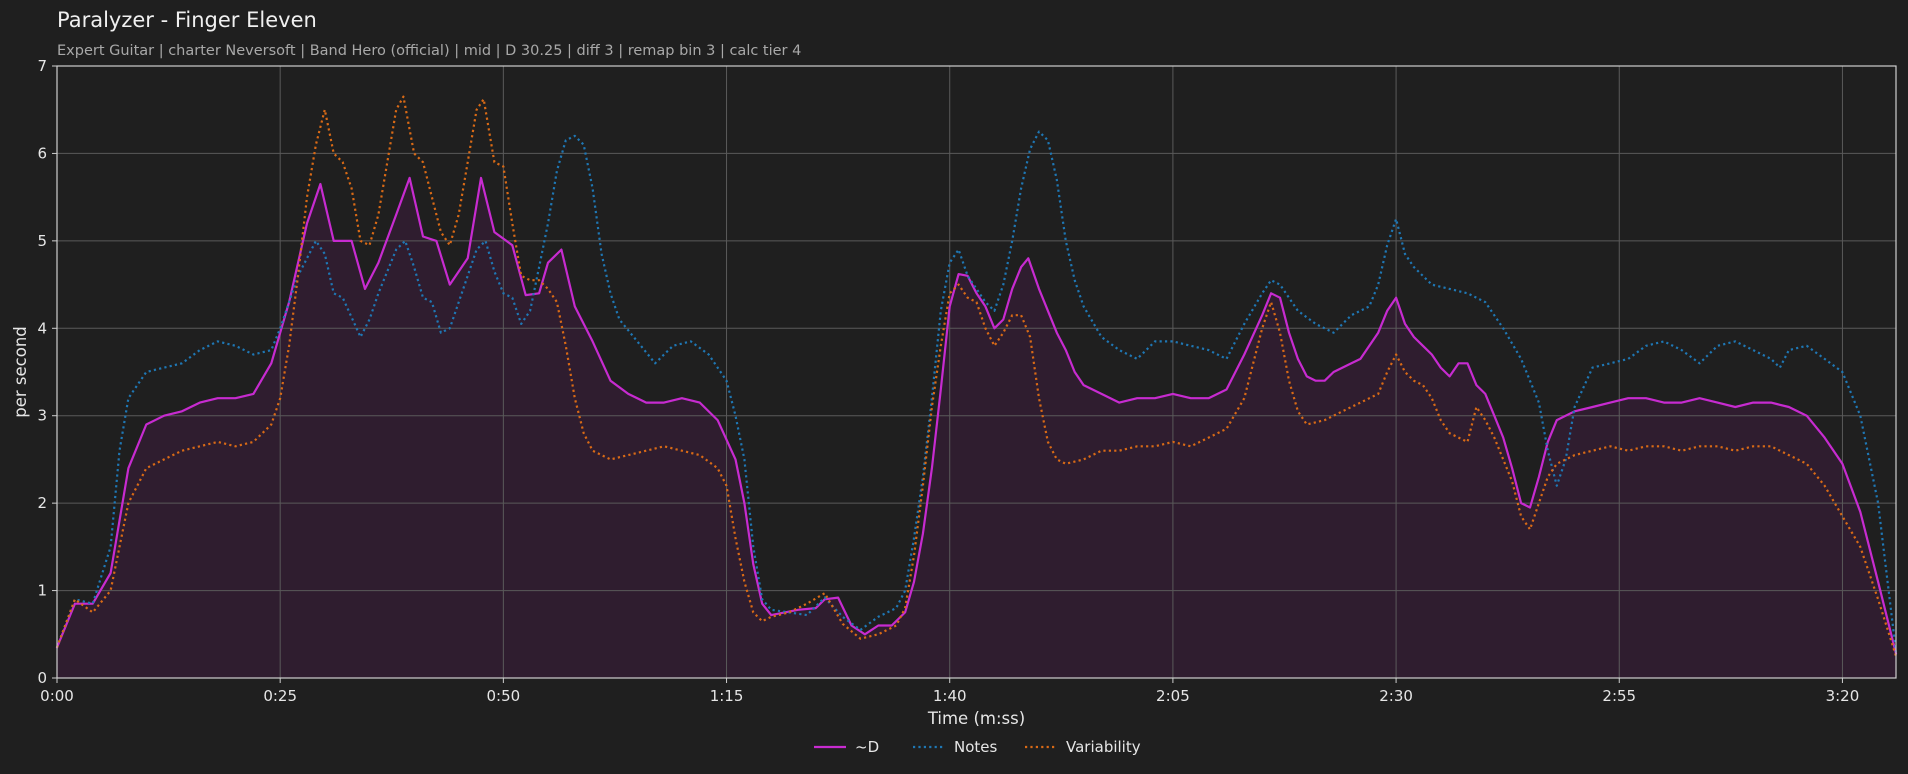 This screenshot has height=774, width=1908. I want to click on x-tick-label: 2:30, so click(1396, 696).